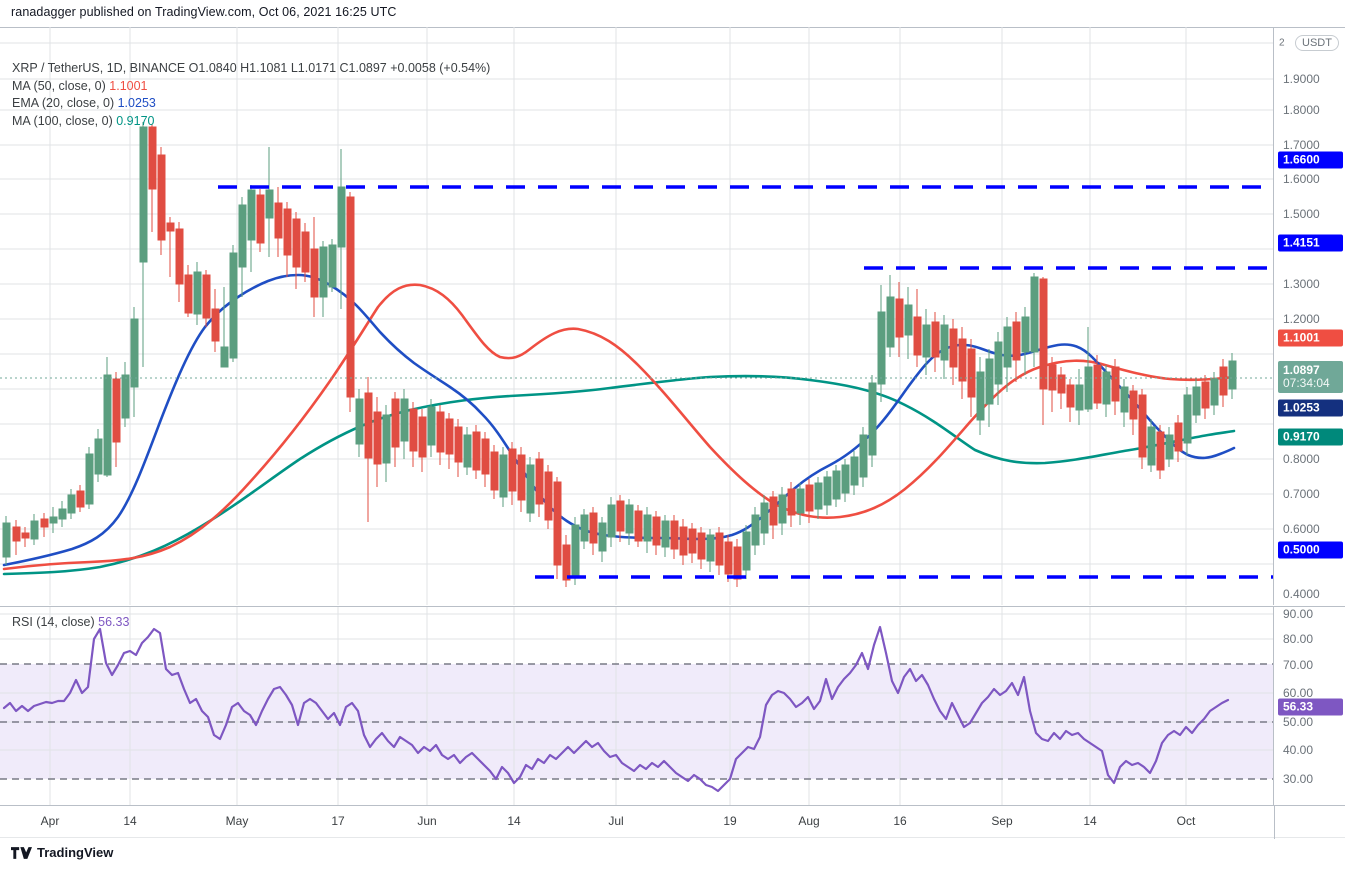 The width and height of the screenshot is (1345, 869). What do you see at coordinates (50, 821) in the screenshot?
I see `time-tick-apr: Apr` at bounding box center [50, 821].